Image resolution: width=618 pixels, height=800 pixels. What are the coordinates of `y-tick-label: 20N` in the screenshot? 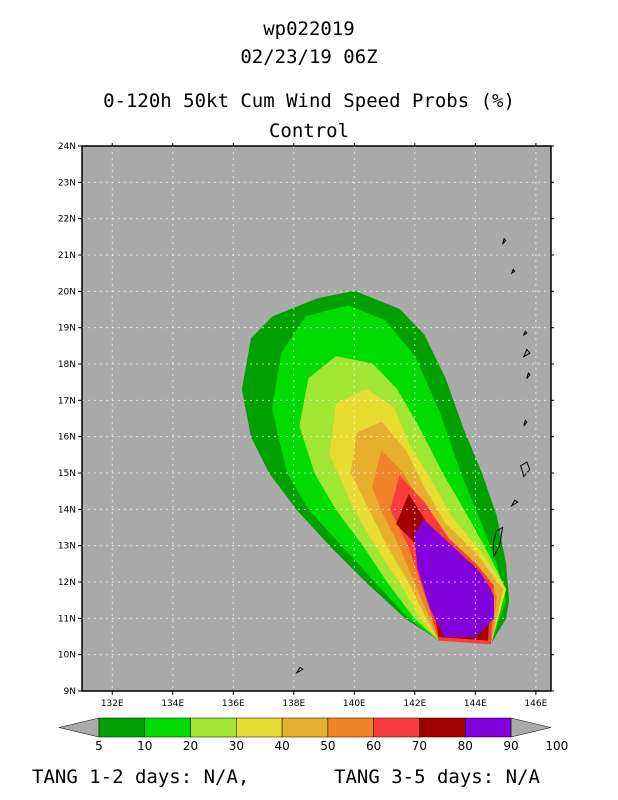 It's located at (67, 292).